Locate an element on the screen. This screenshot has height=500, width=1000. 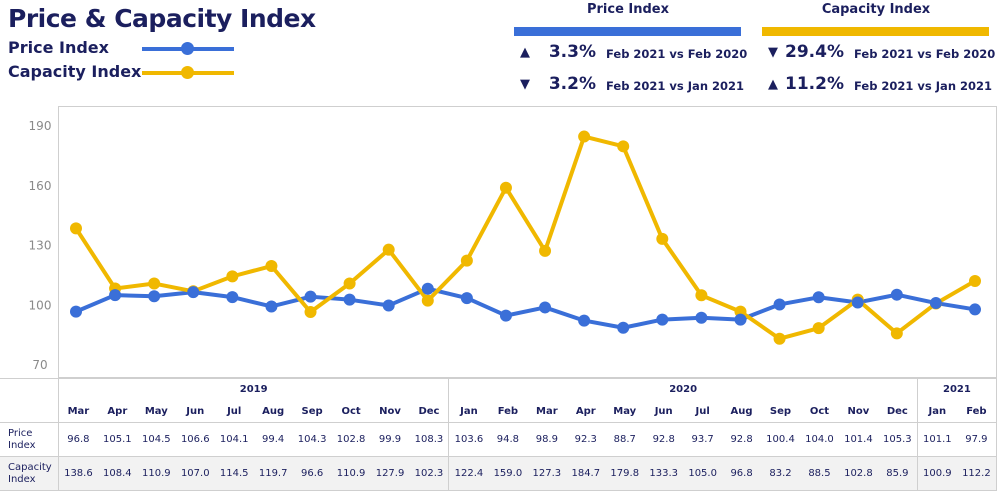
legend-label: Price Index is located at coordinates (58, 47).